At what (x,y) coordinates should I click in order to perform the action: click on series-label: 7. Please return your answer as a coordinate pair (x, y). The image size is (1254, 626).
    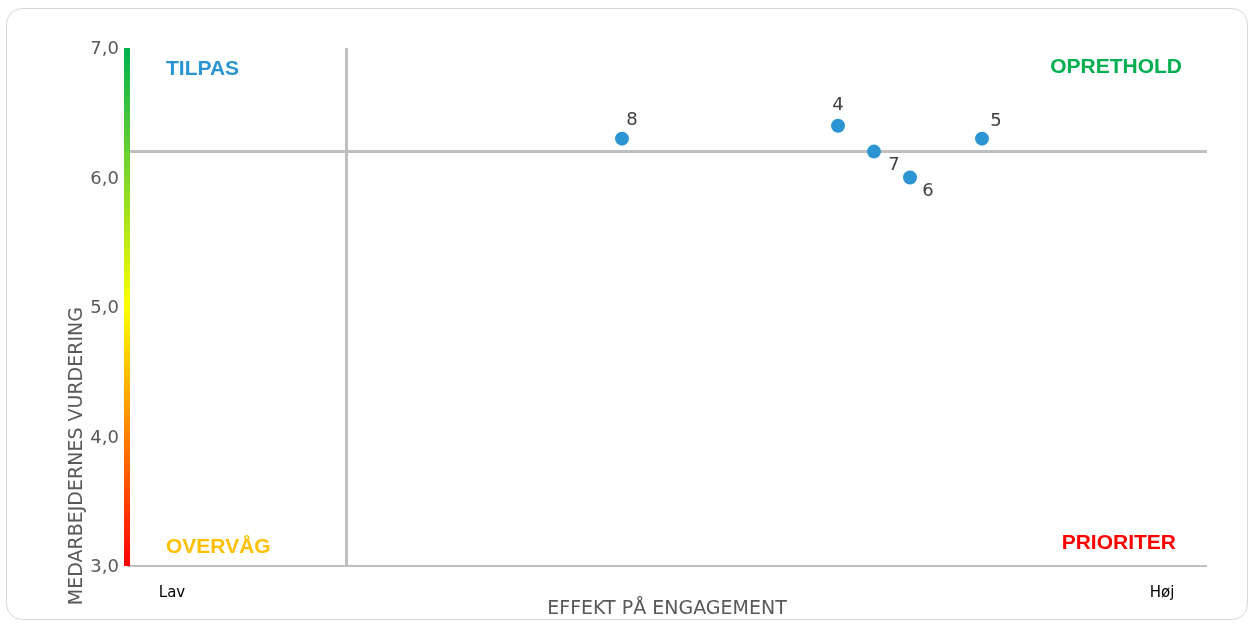
    Looking at the image, I should click on (894, 164).